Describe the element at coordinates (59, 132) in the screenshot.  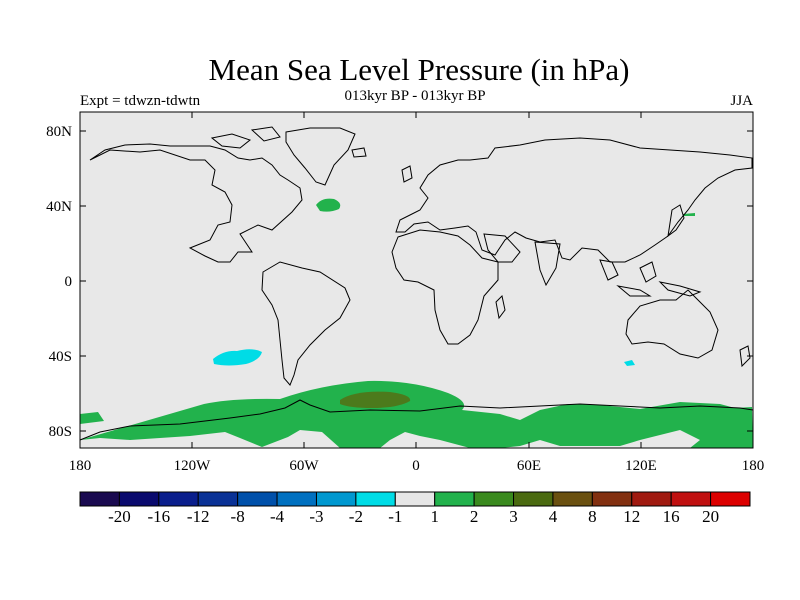
I see `lat-tick-label: 80N` at that location.